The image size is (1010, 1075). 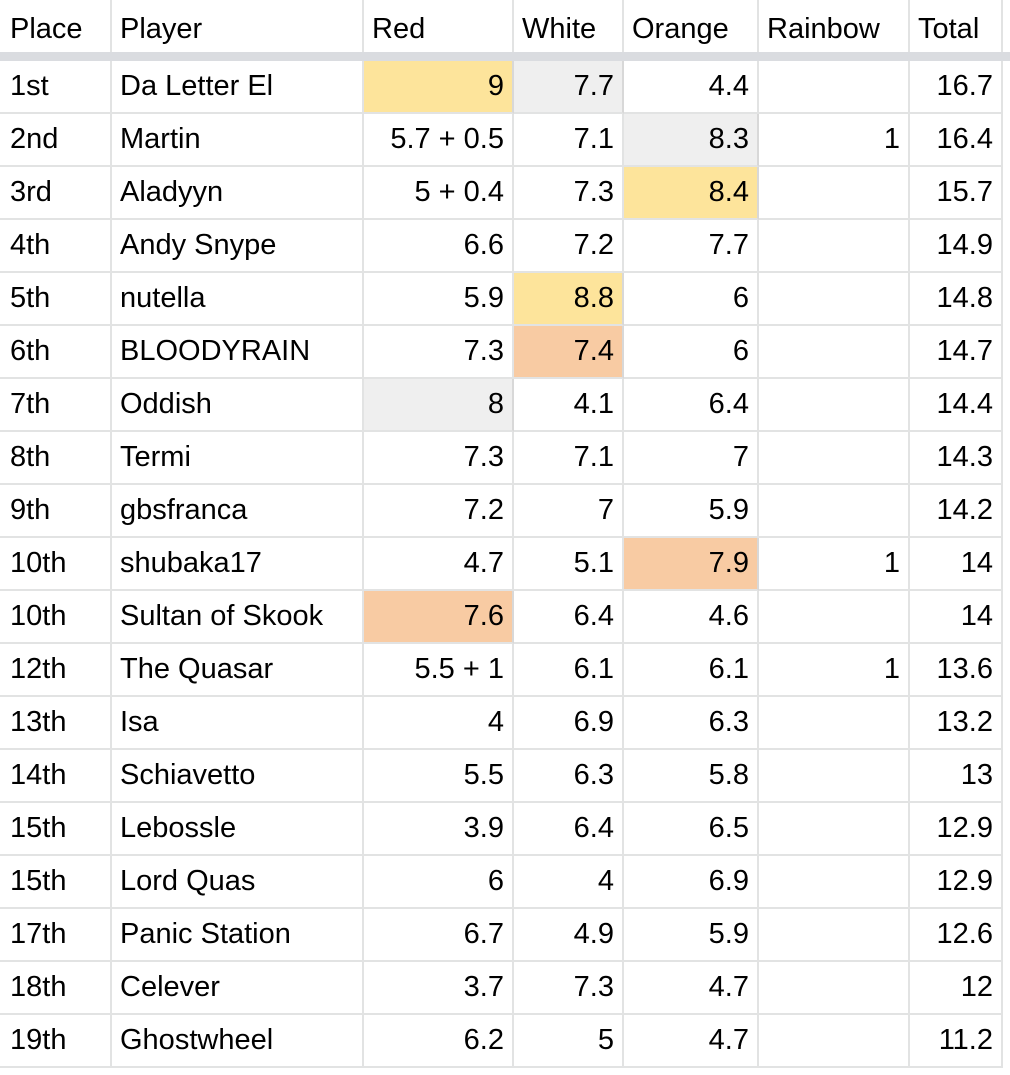 What do you see at coordinates (569, 352) in the screenshot?
I see `cell-white: 7.4` at bounding box center [569, 352].